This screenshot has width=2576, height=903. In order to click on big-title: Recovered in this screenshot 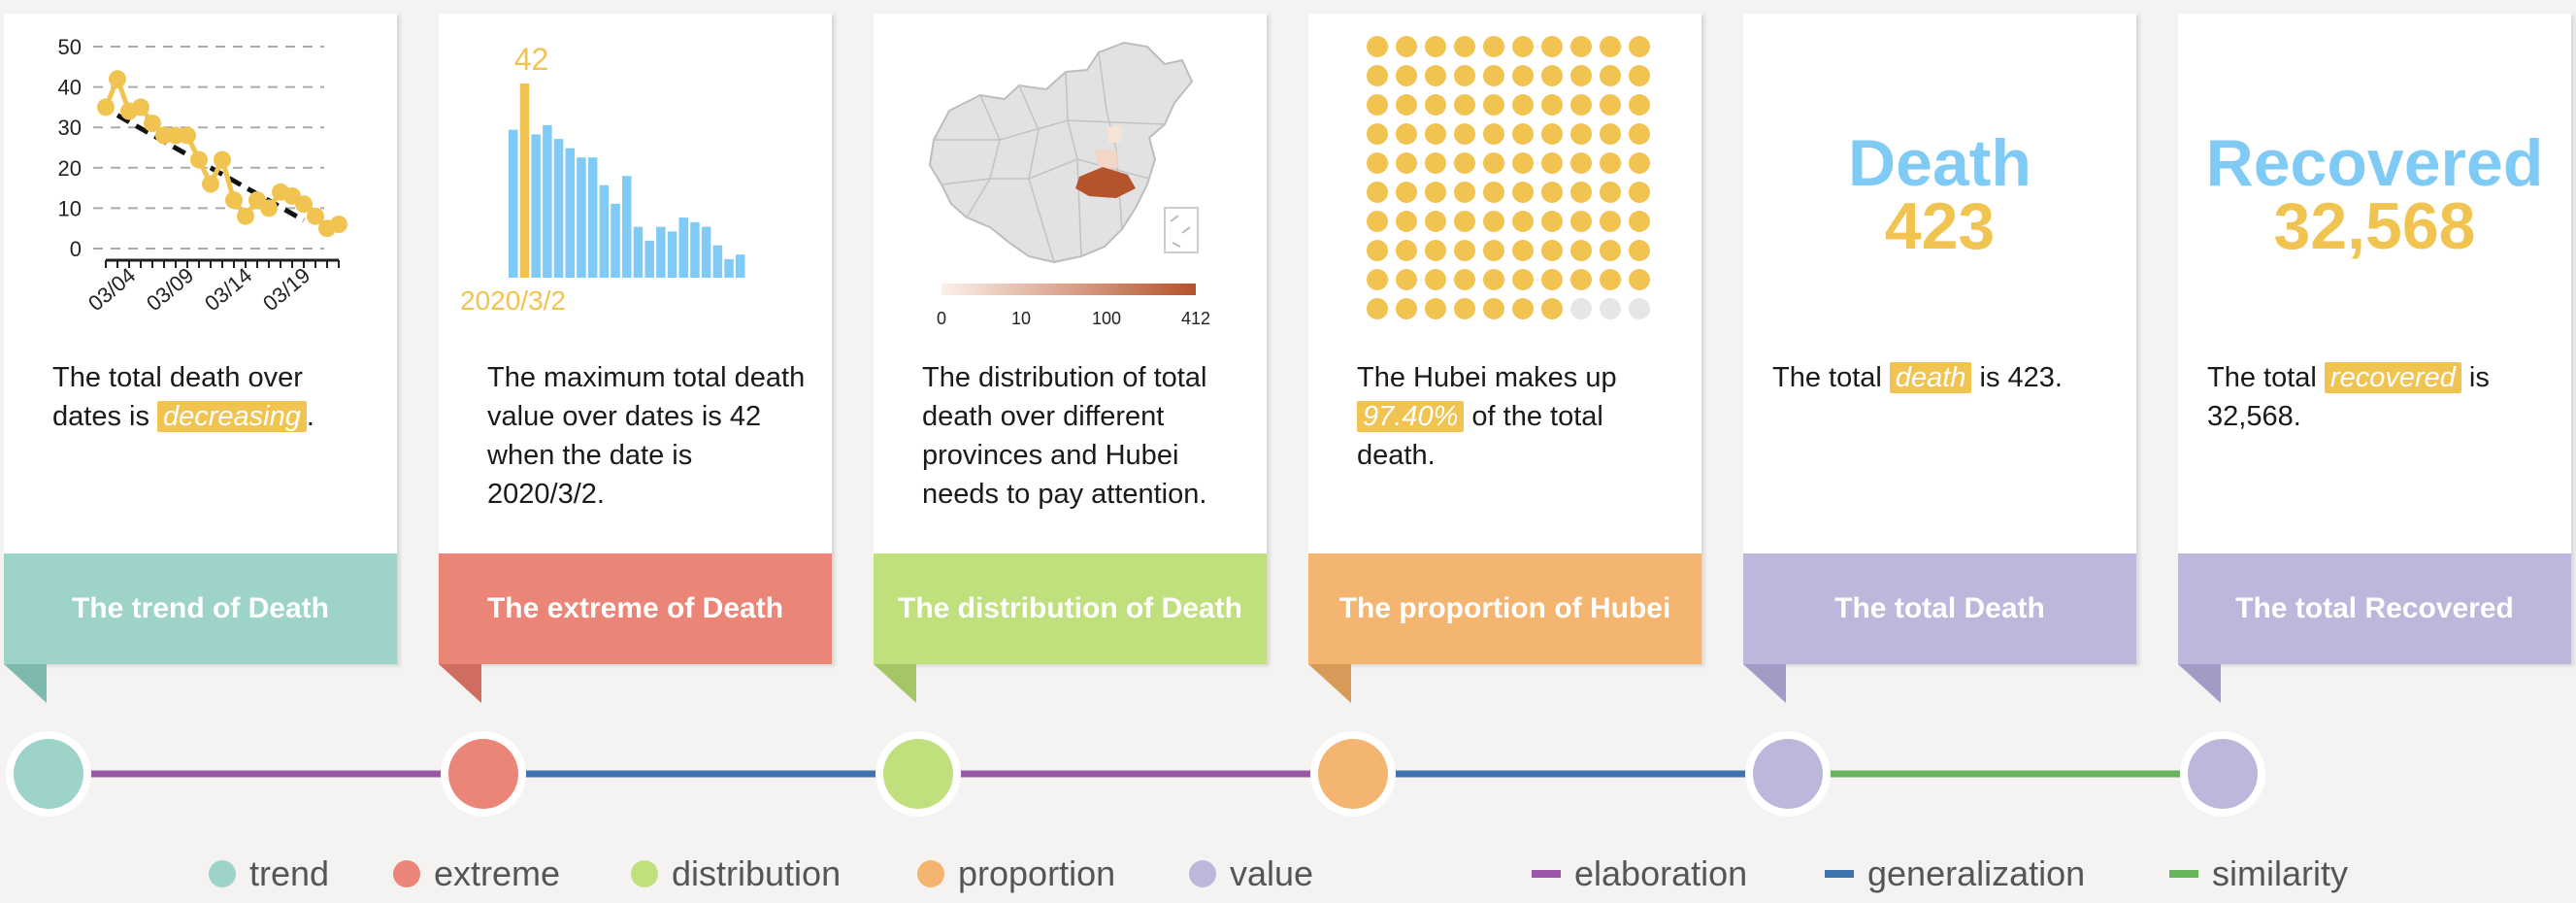, I will do `click(2374, 163)`.